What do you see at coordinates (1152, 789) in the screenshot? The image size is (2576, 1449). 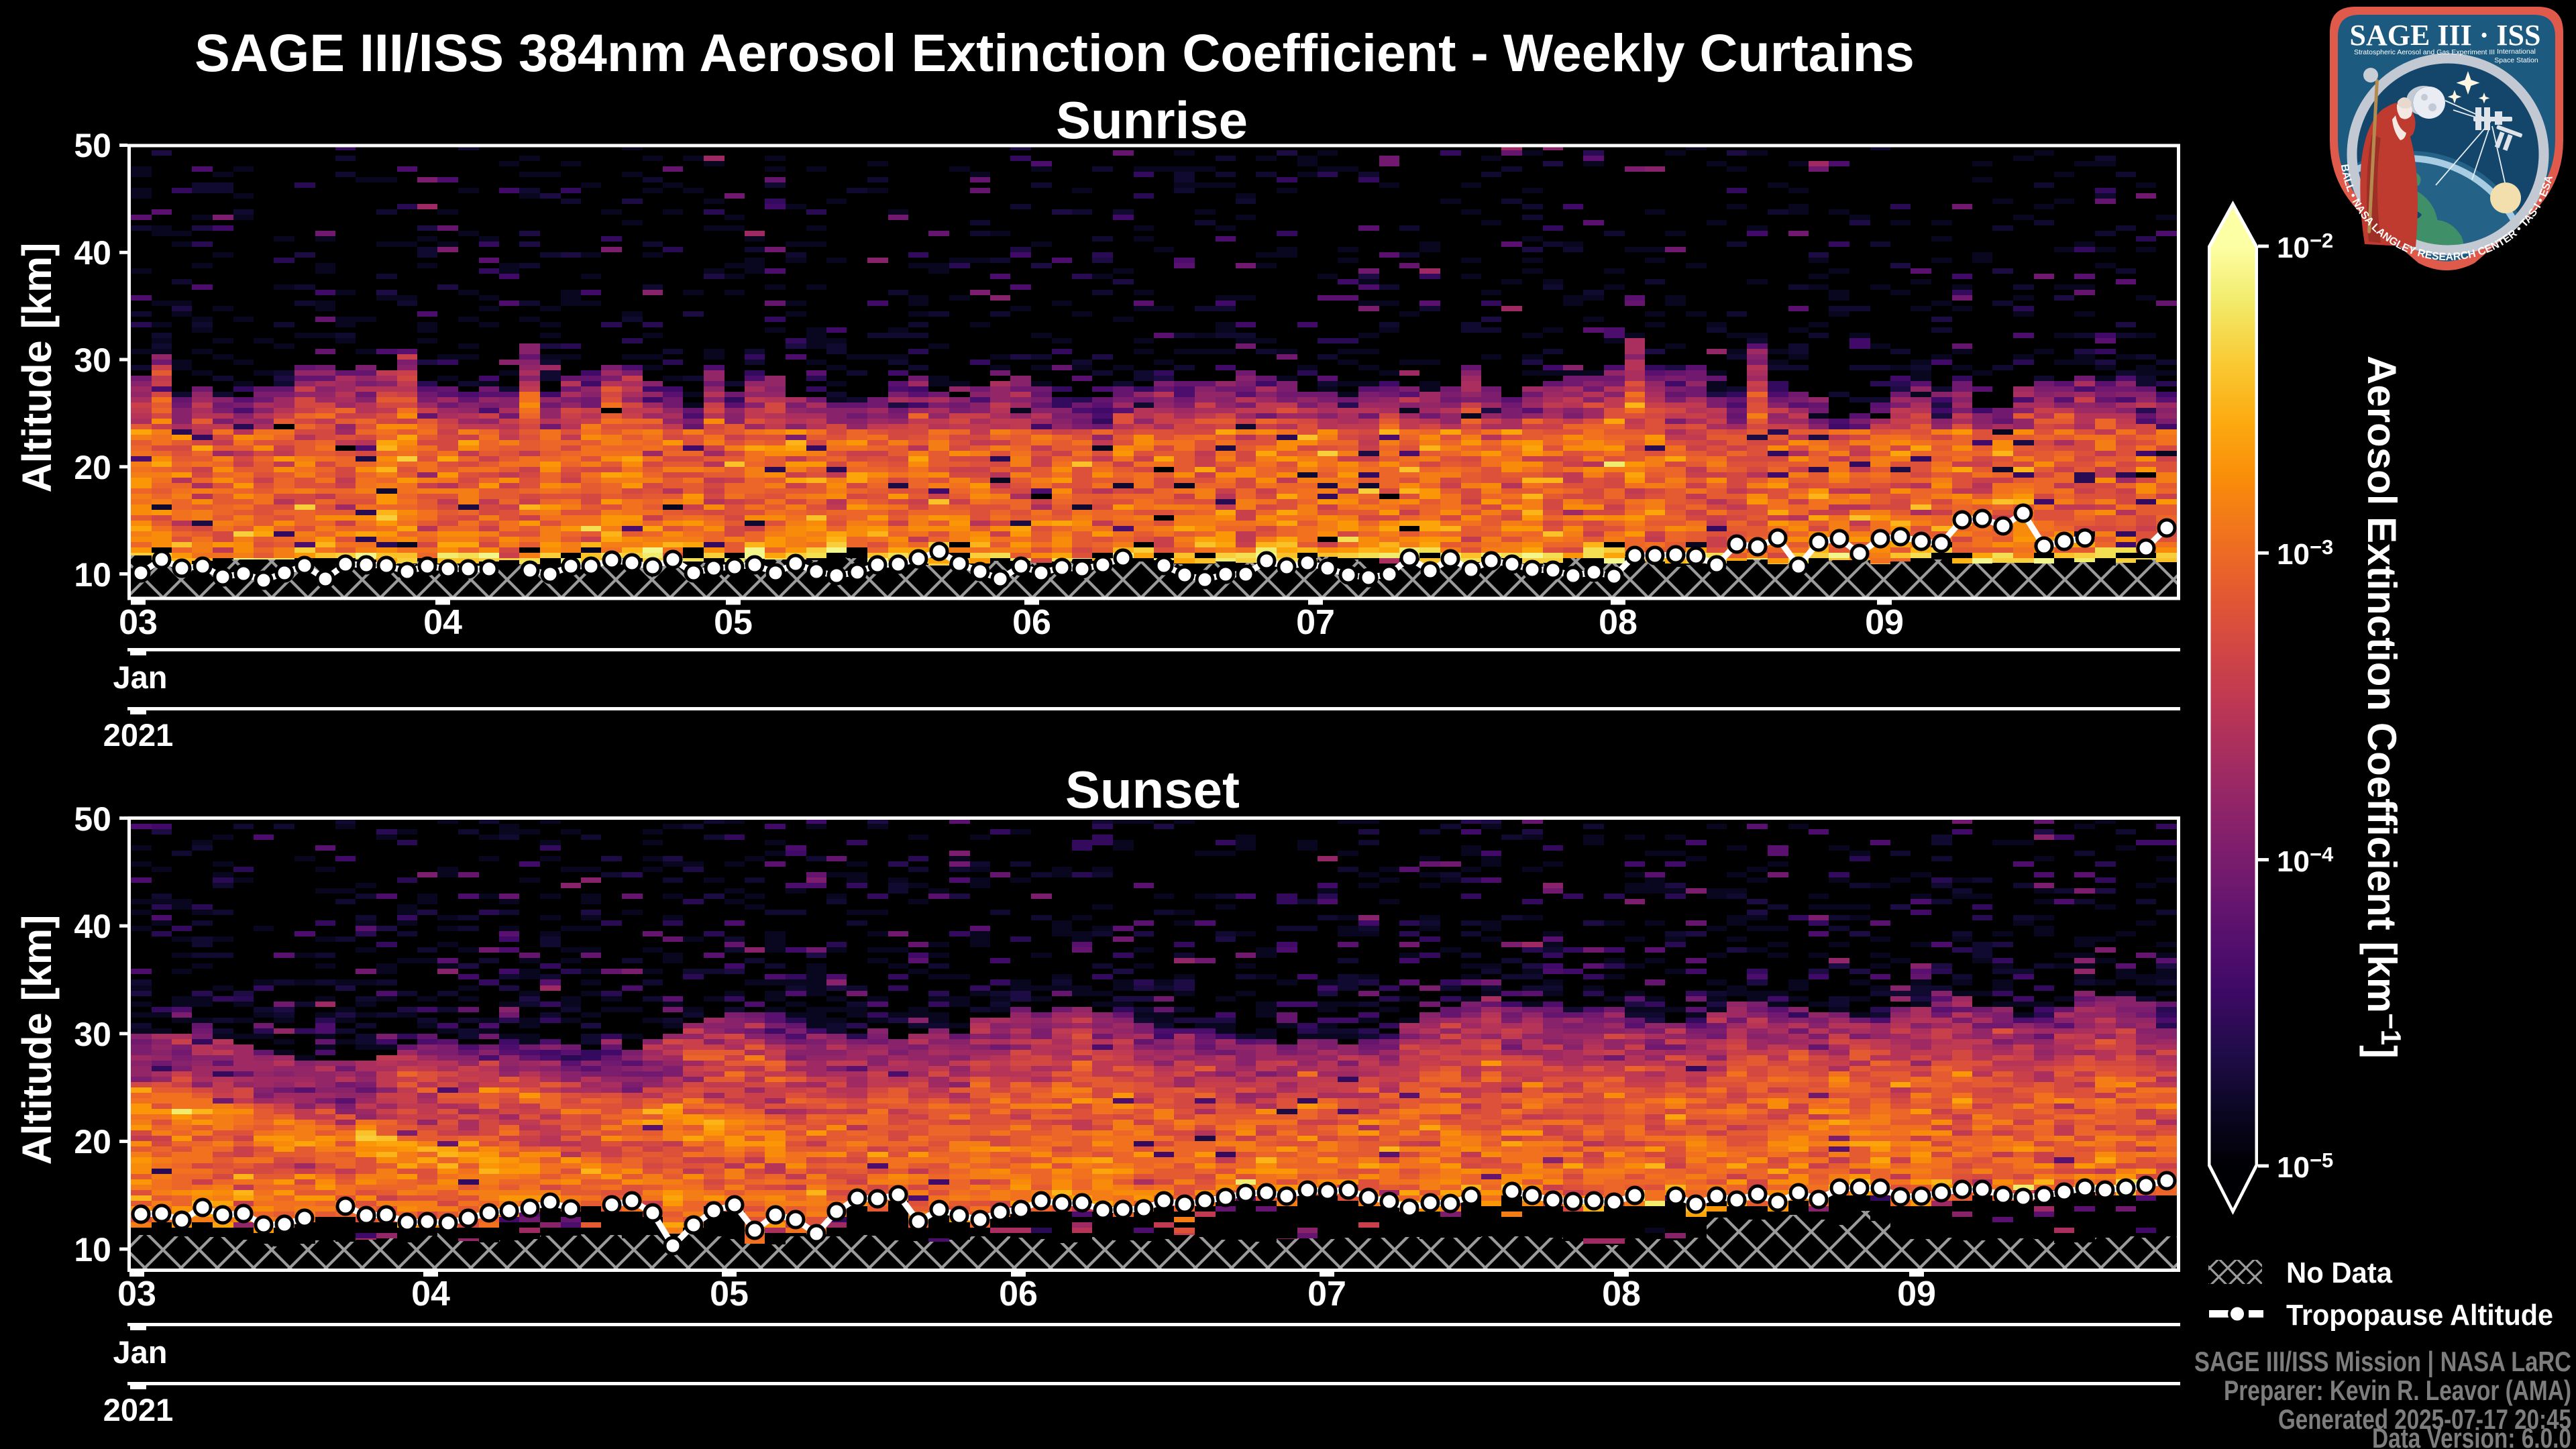 I see `svg-text: Sunset` at bounding box center [1152, 789].